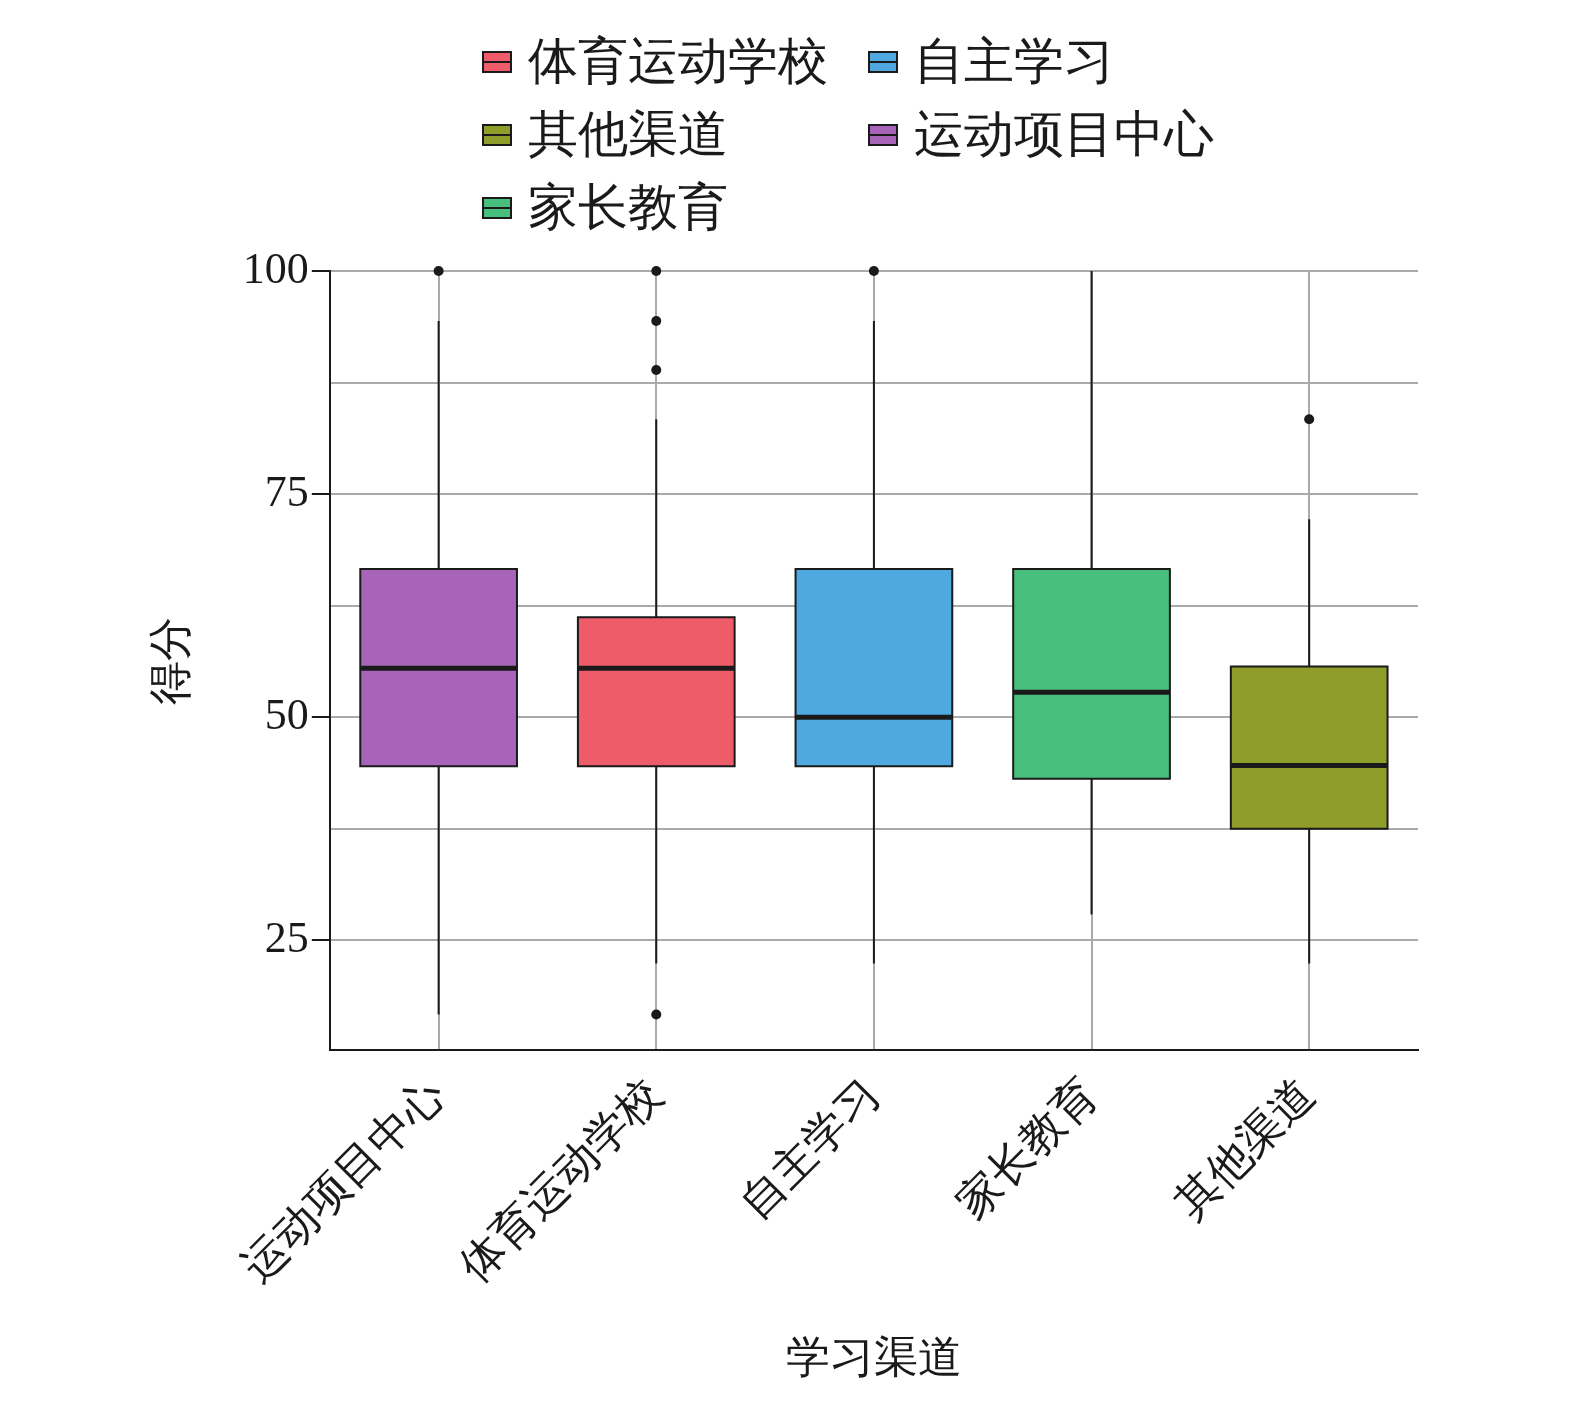  What do you see at coordinates (286, 491) in the screenshot?
I see `y-tick-label: 75` at bounding box center [286, 491].